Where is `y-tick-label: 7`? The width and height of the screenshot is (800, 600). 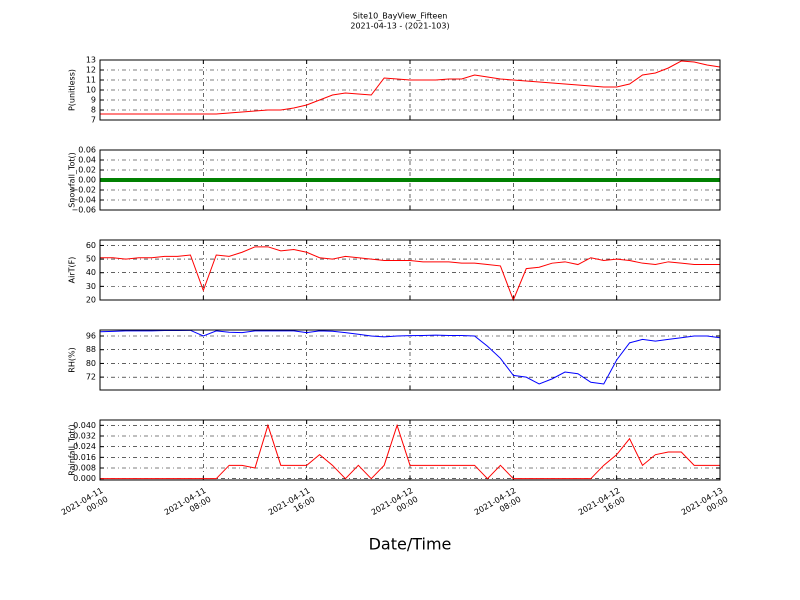
y-tick-label: 7 is located at coordinates (93, 120).